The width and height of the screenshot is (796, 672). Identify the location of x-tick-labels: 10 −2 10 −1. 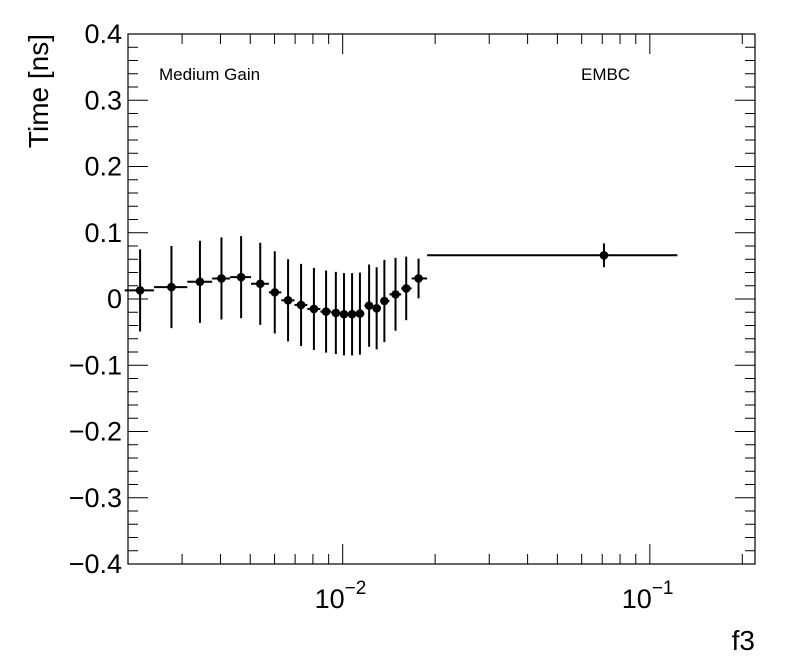
(494, 596).